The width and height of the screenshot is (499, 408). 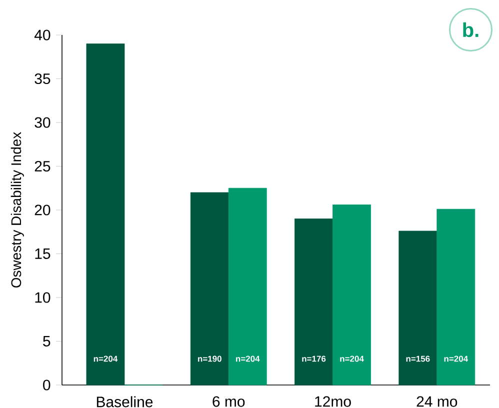 What do you see at coordinates (46, 341) in the screenshot?
I see `y-tick-label: 5` at bounding box center [46, 341].